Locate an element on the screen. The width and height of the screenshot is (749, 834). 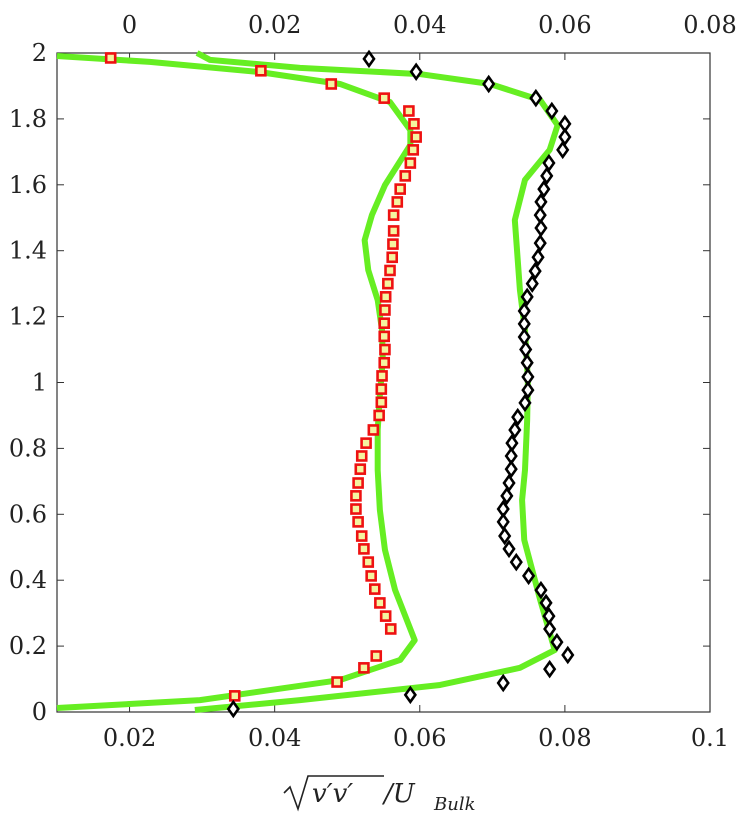
x-axis-label: v′v′ /U Bulk is located at coordinates (379, 795).